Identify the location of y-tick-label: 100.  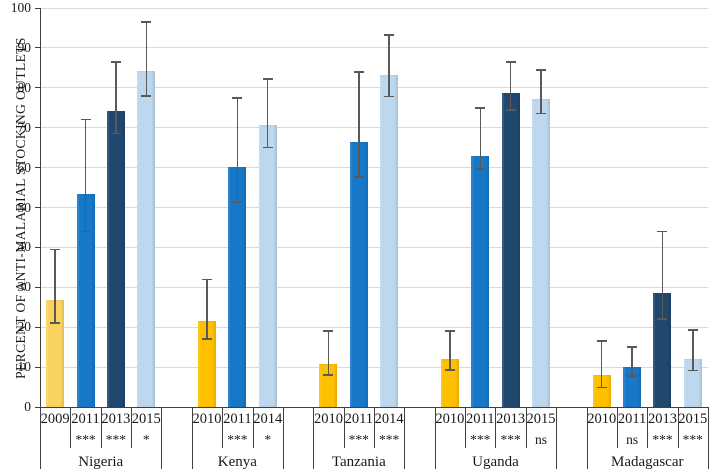
(20, 7).